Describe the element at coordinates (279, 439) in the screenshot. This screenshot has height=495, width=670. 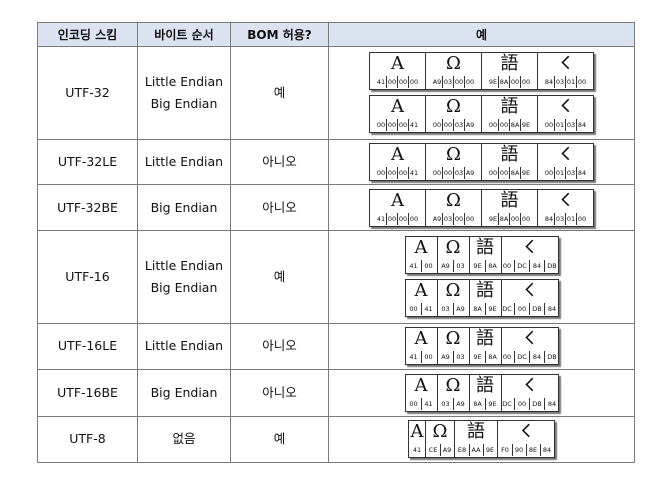
I see `bom-cell: 예` at that location.